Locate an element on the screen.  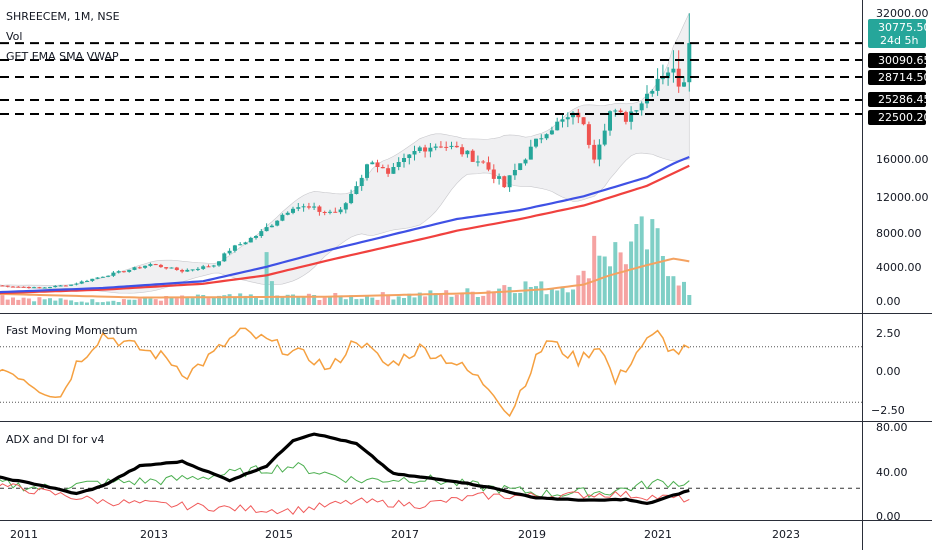
time-axis: 2011 2013 2015 2017 2019 2021 2023 is located at coordinates (405, 534).